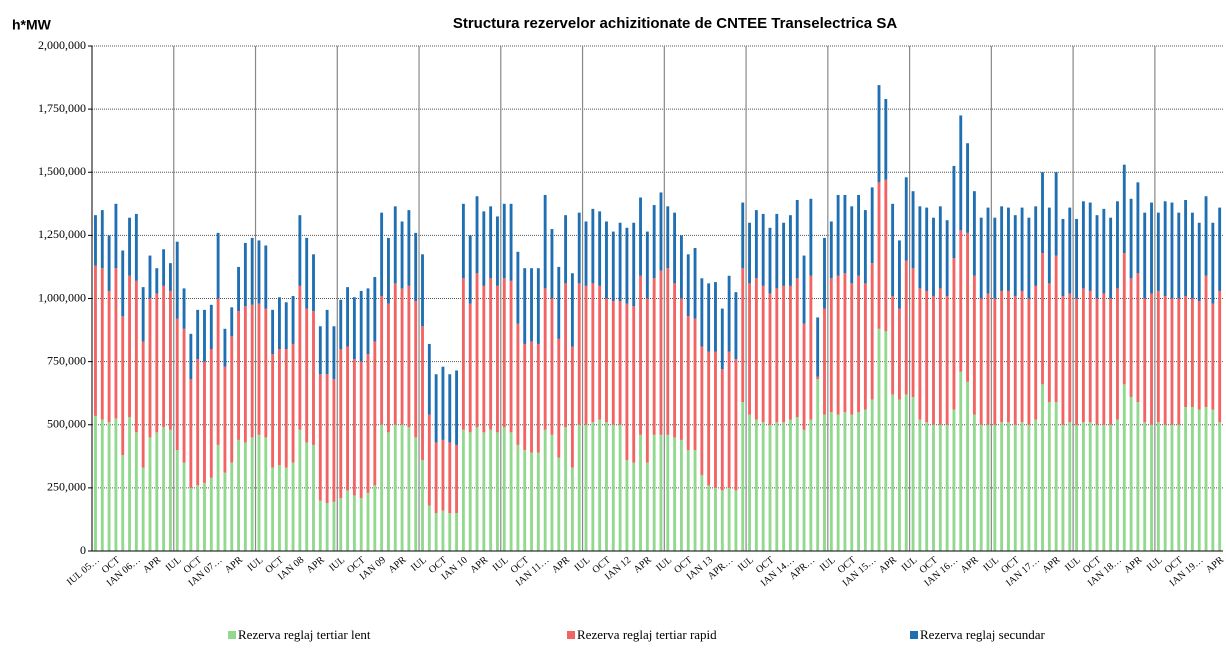 The image size is (1226, 648). What do you see at coordinates (647, 634) in the screenshot?
I see `legend-label: Rezerva reglaj tertiar rapid` at bounding box center [647, 634].